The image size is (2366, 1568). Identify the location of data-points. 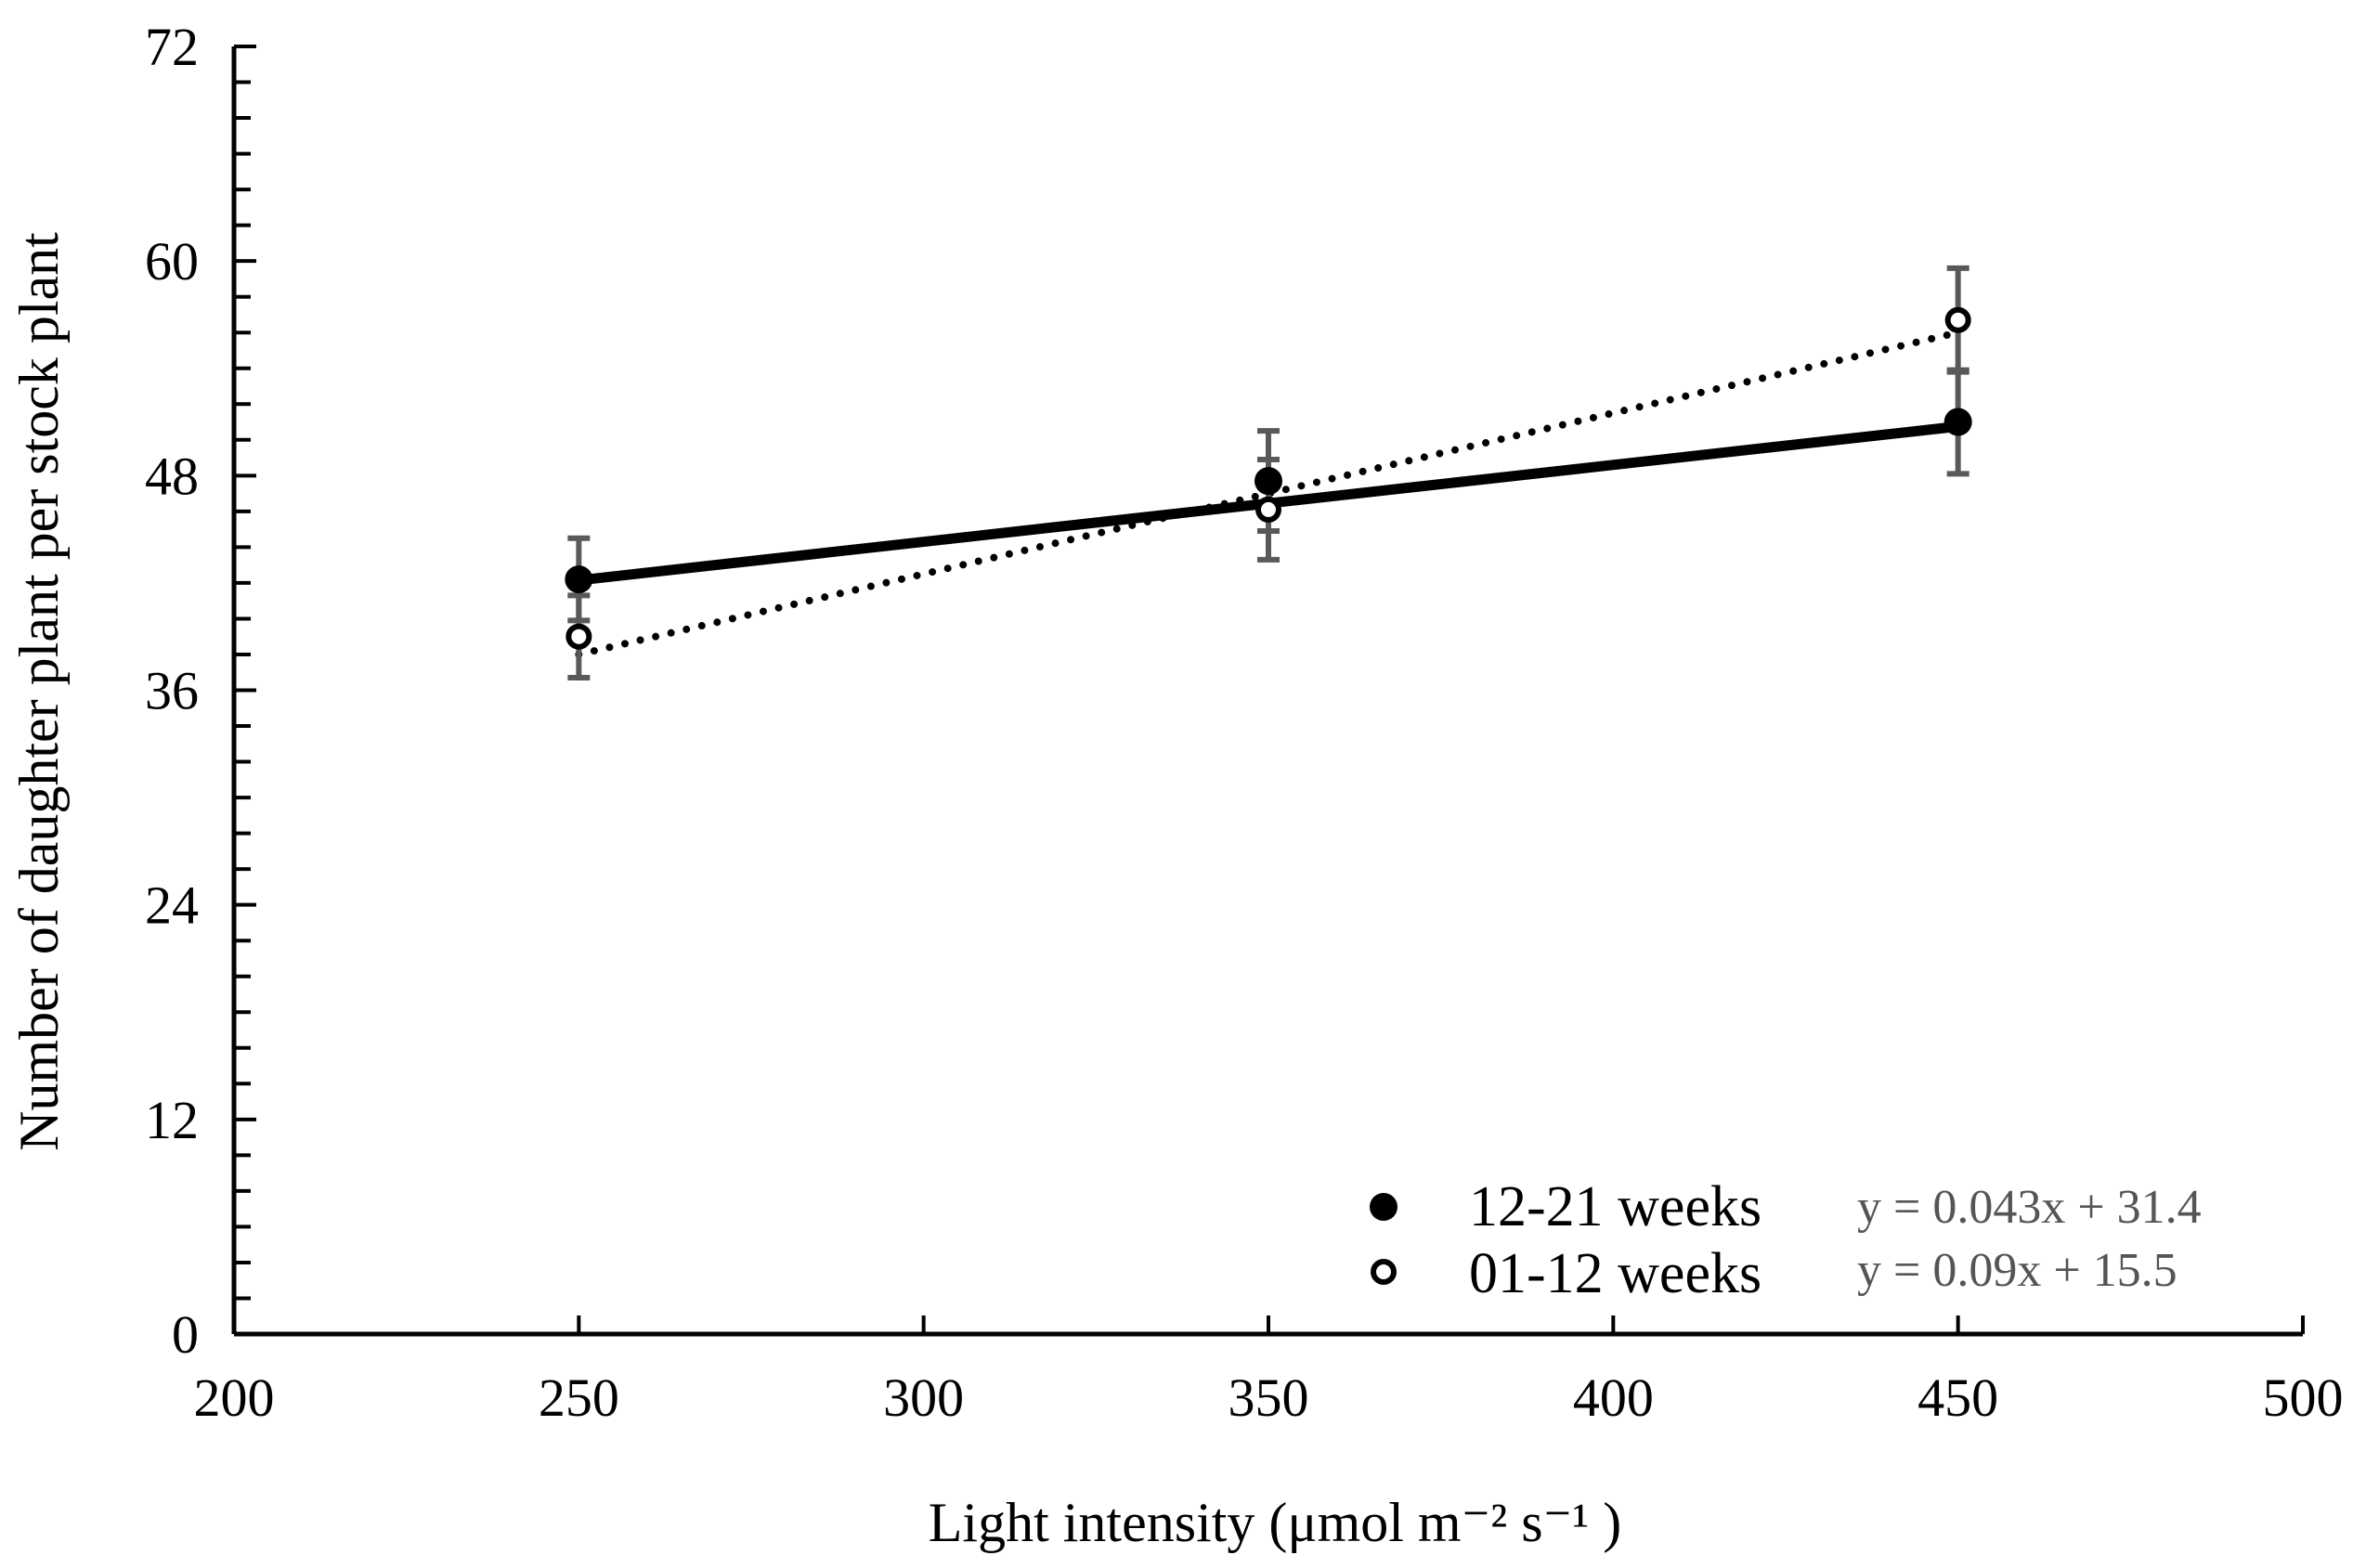
(1268, 478).